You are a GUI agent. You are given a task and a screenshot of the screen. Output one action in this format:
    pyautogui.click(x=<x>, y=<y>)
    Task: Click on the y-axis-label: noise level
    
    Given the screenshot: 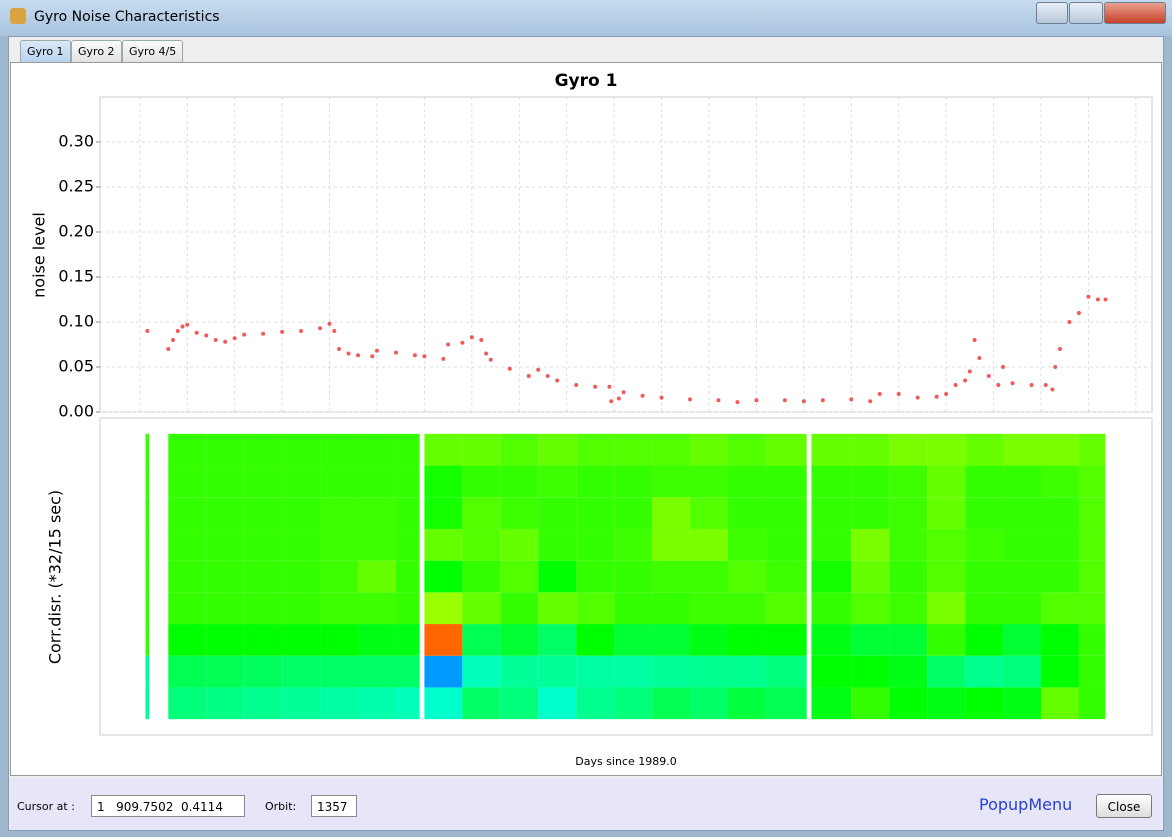 What is the action you would take?
    pyautogui.click(x=39, y=255)
    